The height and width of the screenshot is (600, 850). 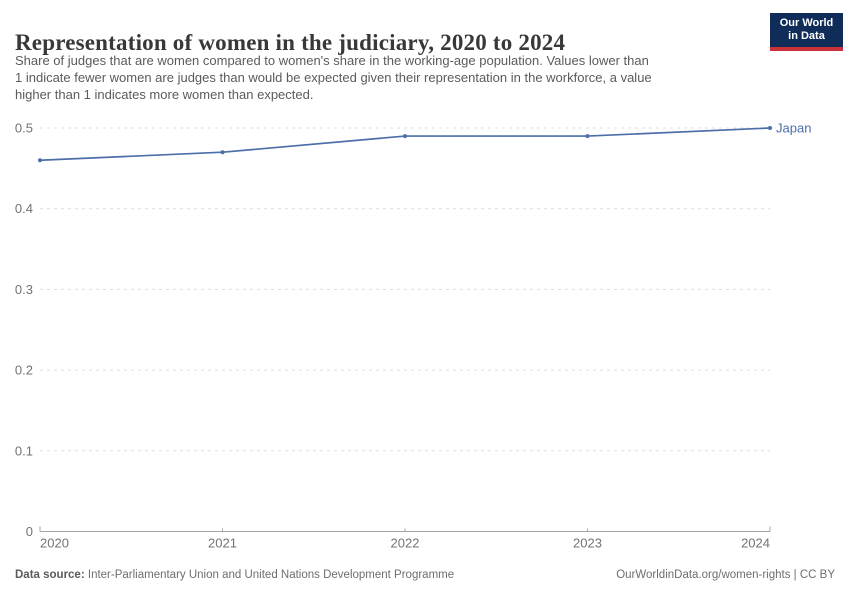 I want to click on owid-logo-text: in Data, so click(x=806, y=36).